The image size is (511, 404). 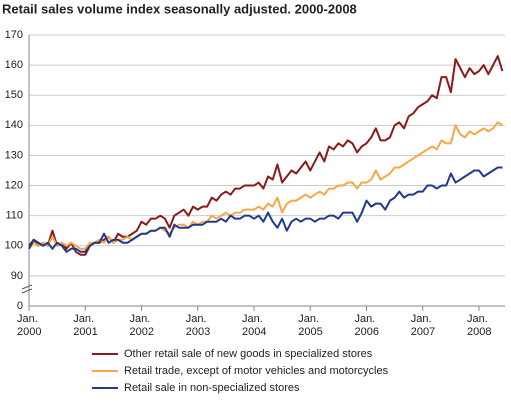 I want to click on y-tick-label: 130, so click(x=14, y=155).